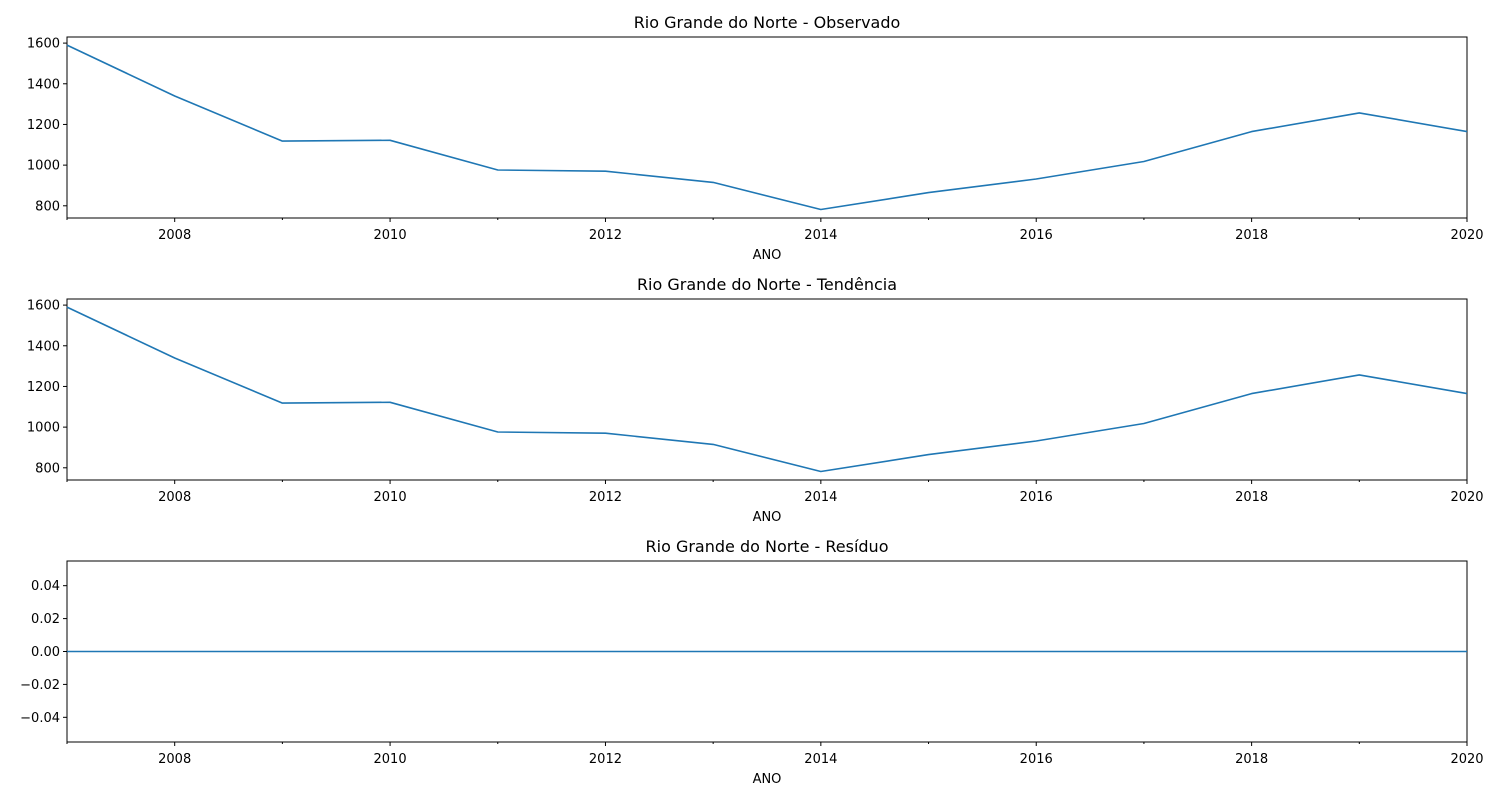 Image resolution: width=1500 pixels, height=800 pixels. Describe the element at coordinates (40, 685) in the screenshot. I see `y-tick-label: −0.02` at that location.